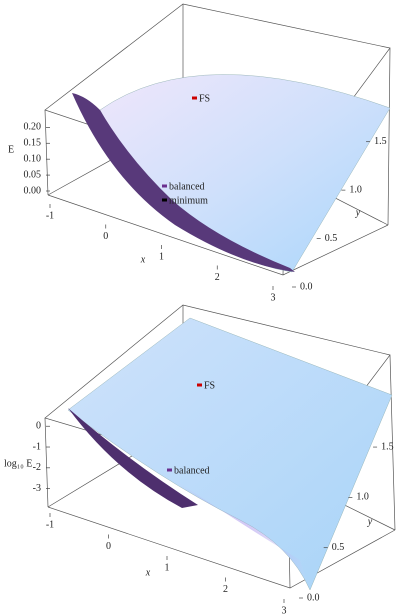 This screenshot has width=410, height=616. What do you see at coordinates (33, 158) in the screenshot?
I see `z-tick-label: 0.10` at bounding box center [33, 158].